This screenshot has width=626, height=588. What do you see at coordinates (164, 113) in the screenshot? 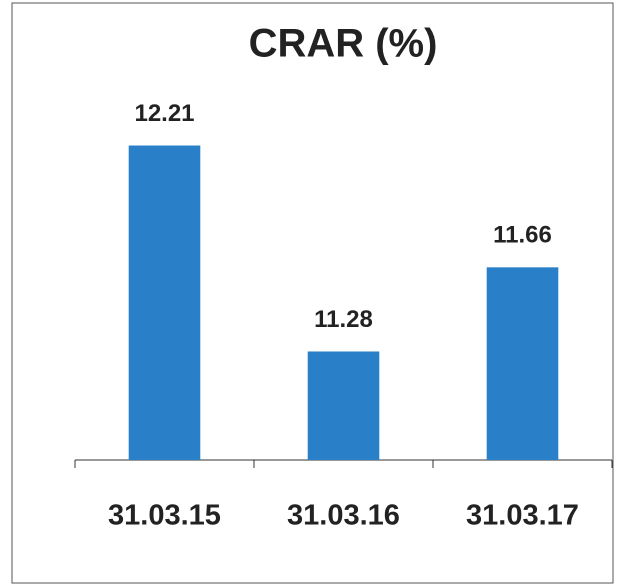
I see `value-label: 12.21` at bounding box center [164, 113].